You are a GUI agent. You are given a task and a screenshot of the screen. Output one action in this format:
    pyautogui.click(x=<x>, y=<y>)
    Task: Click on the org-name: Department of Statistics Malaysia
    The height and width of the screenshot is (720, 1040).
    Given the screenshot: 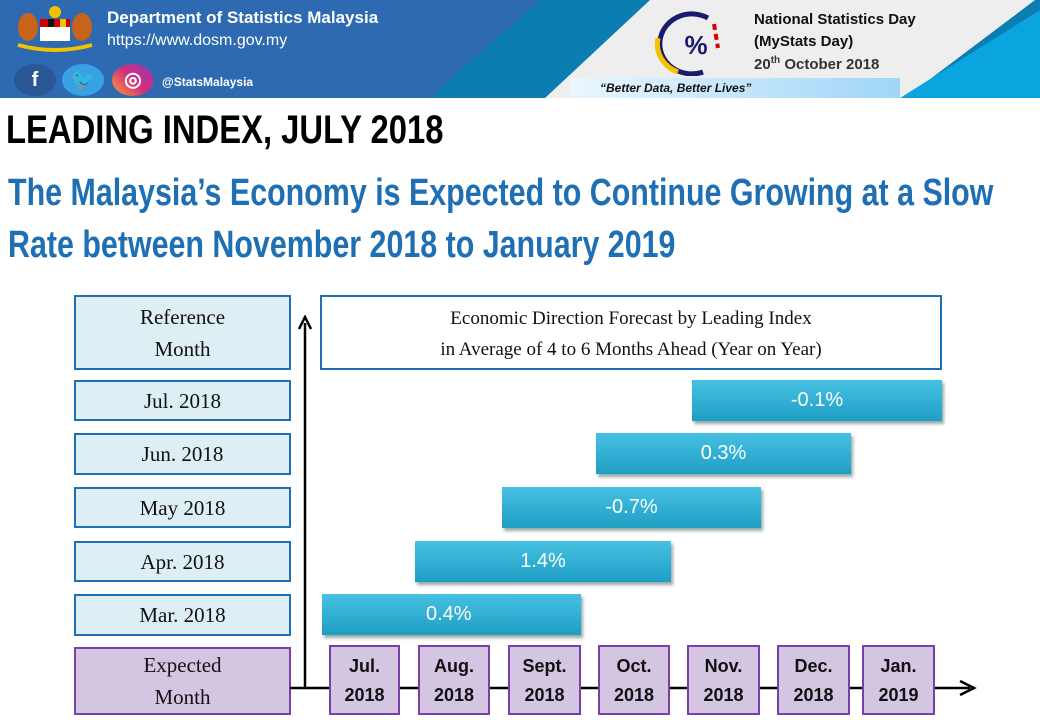 What is the action you would take?
    pyautogui.click(x=243, y=17)
    